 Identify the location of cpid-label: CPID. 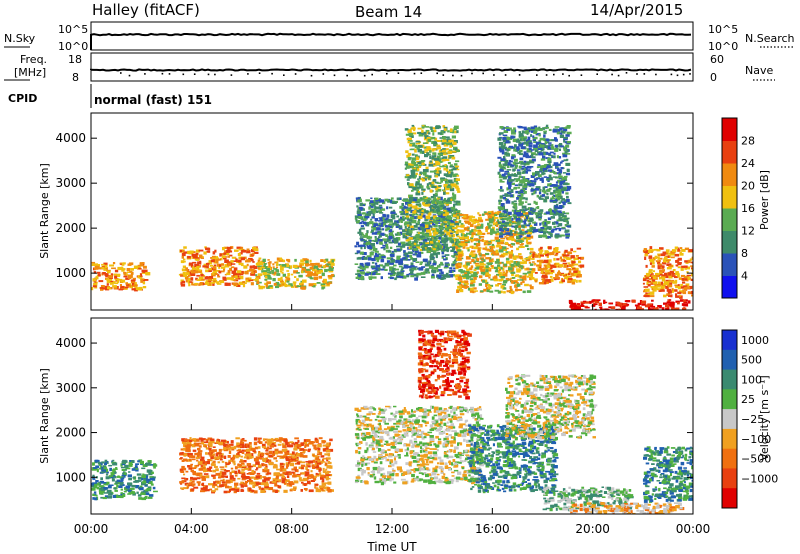
(22, 98).